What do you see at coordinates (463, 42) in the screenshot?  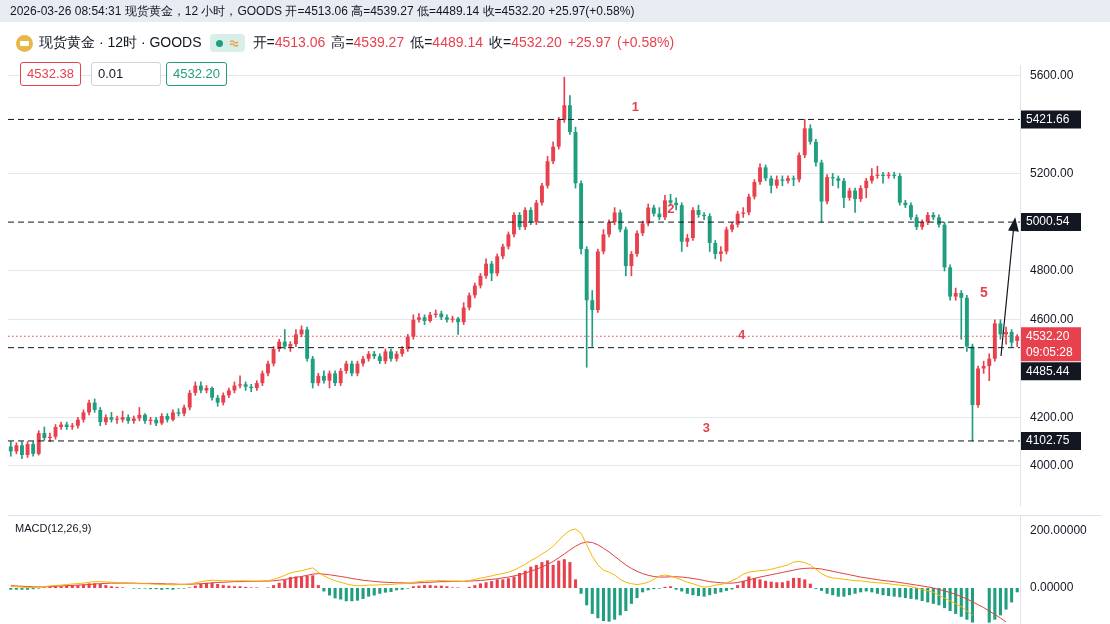 I see `text: 开=4513.06 高=4539.27 低=4489.14 收=4532.20 +25.97 (+0.58%)` at bounding box center [463, 42].